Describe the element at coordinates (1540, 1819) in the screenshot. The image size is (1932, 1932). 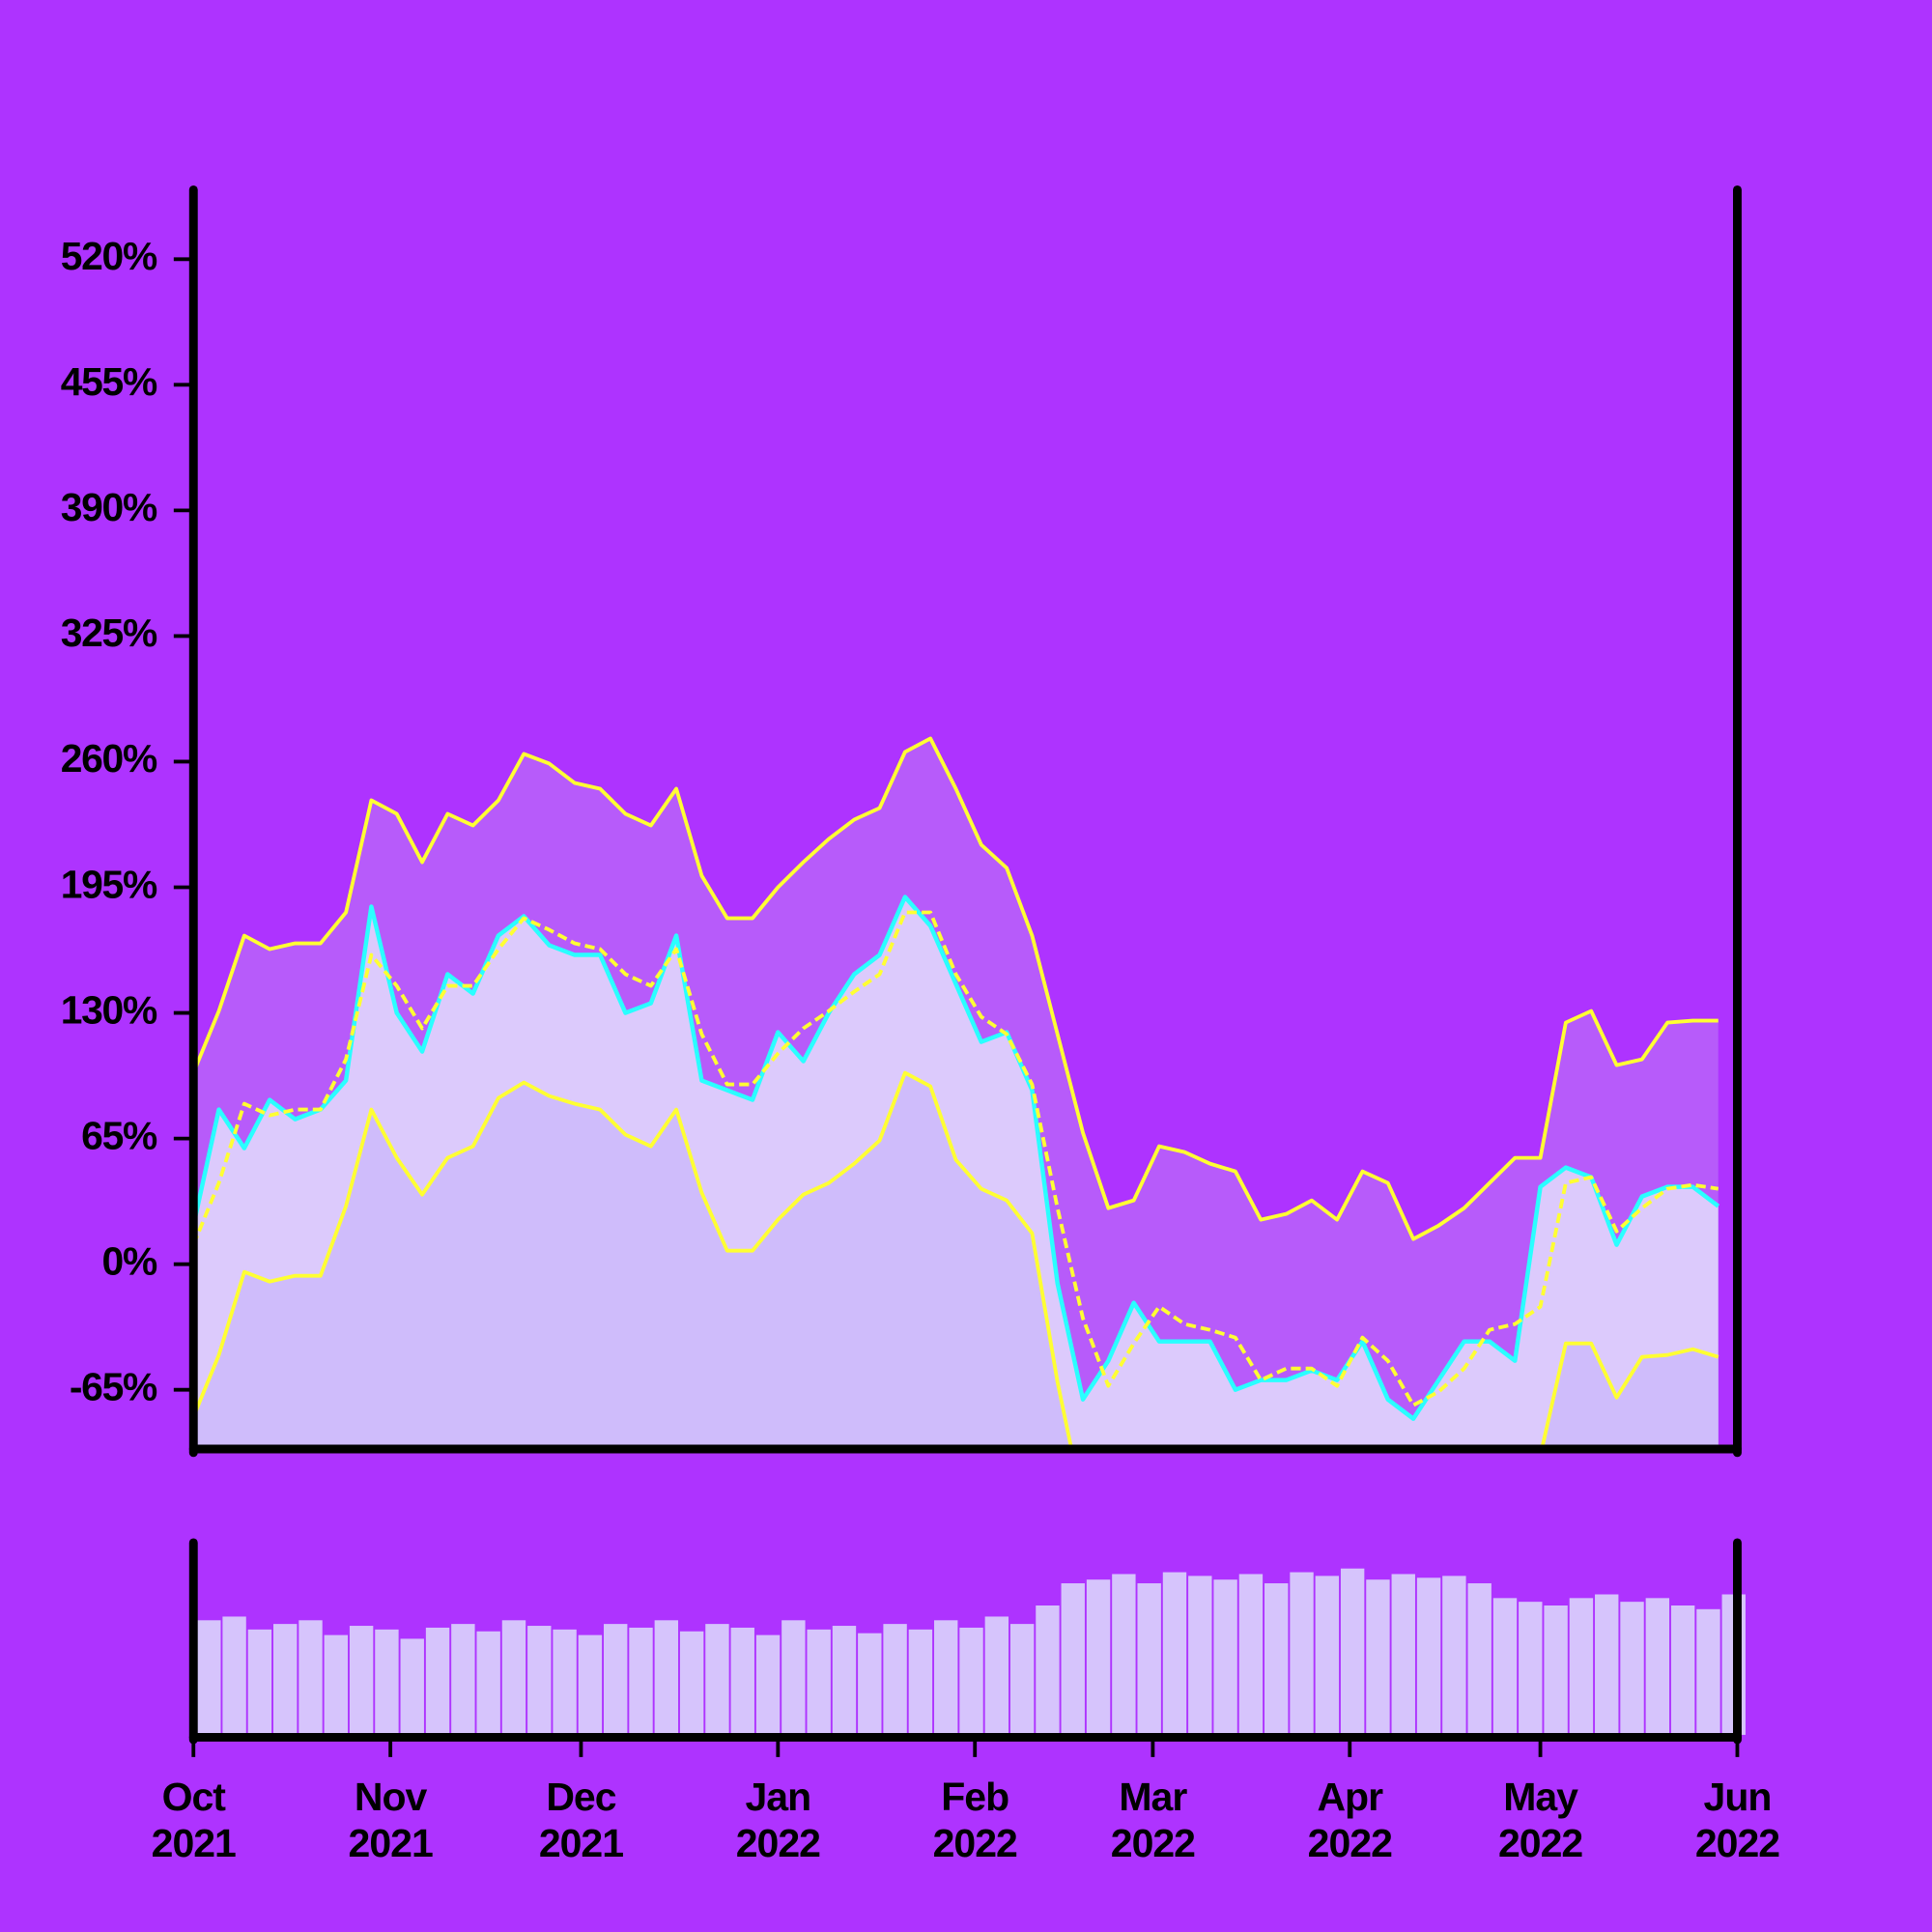
I see `x-tick-label: May 2022` at that location.